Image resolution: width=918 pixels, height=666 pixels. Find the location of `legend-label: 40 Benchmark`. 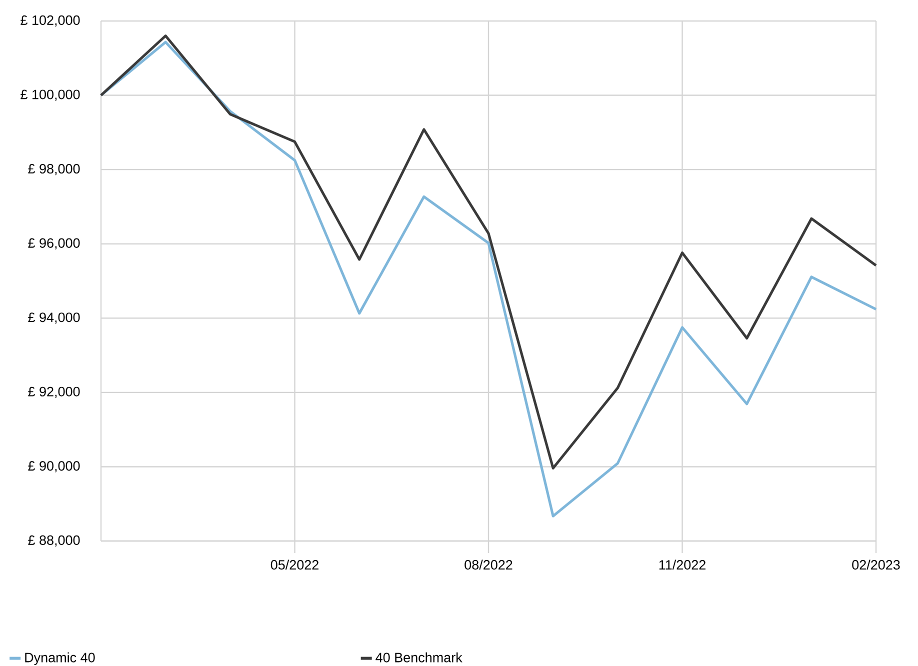

legend-label: 40 Benchmark is located at coordinates (419, 657).